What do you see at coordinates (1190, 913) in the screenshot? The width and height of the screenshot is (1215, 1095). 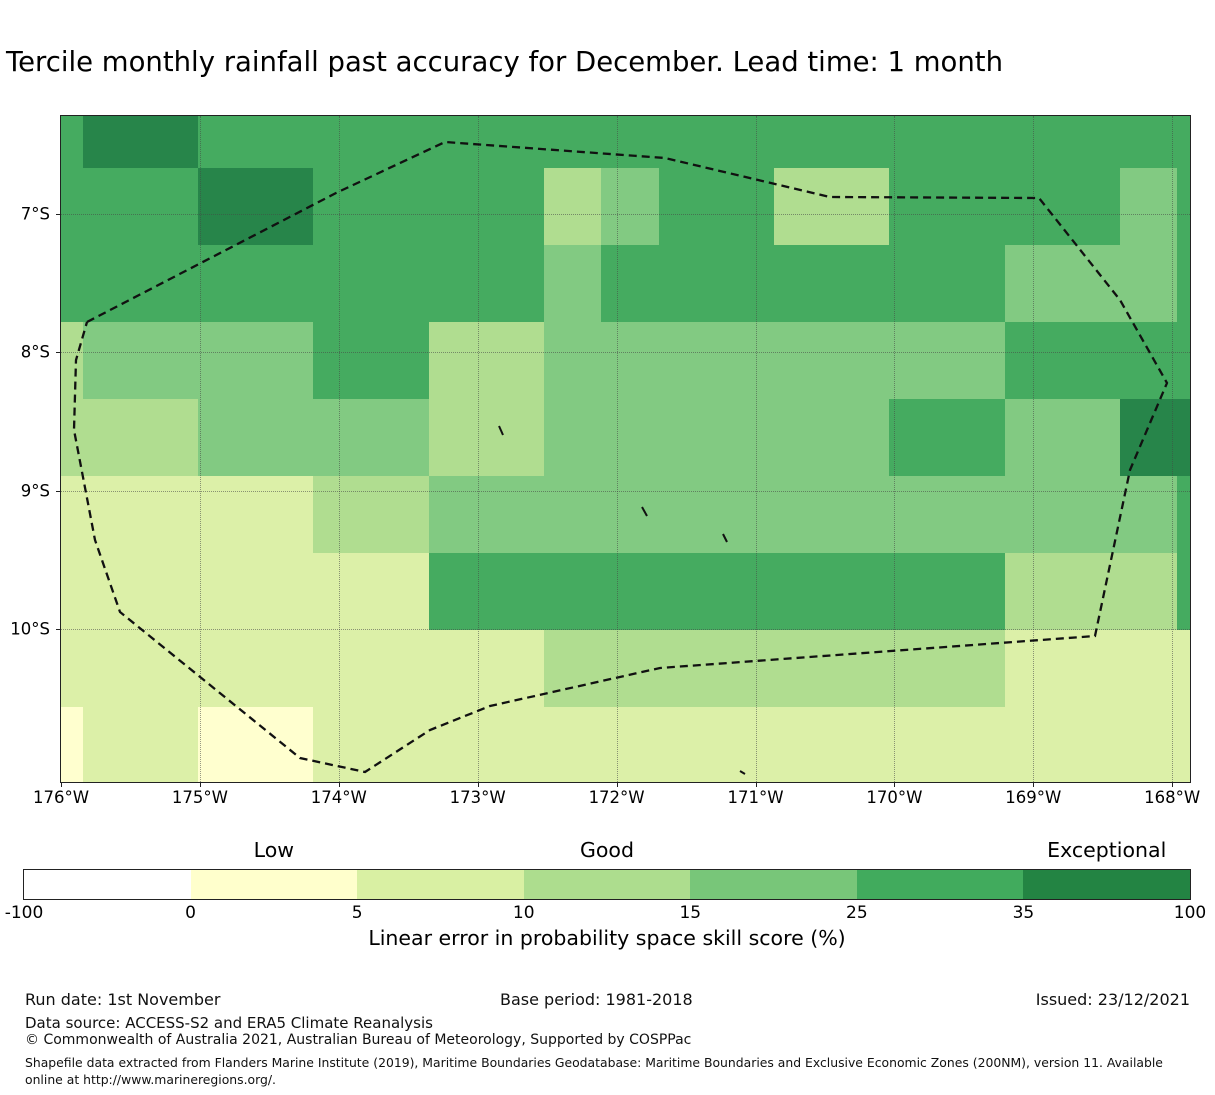 I see `colorbar-tick-label: 100` at bounding box center [1190, 913].